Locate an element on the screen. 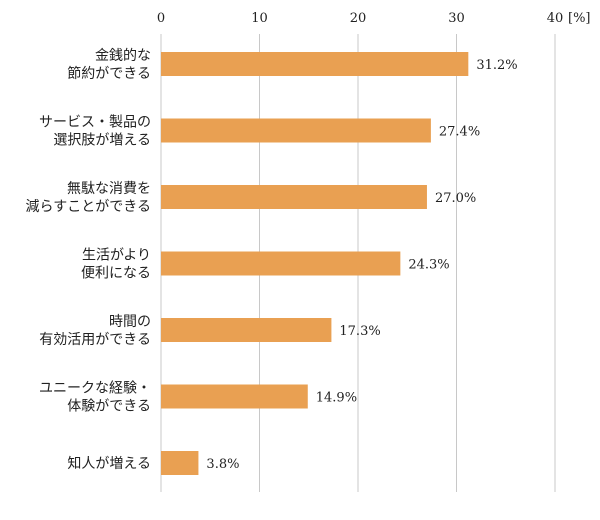  category-label-1: サービス・製品の選択肢が増える is located at coordinates (95, 132).